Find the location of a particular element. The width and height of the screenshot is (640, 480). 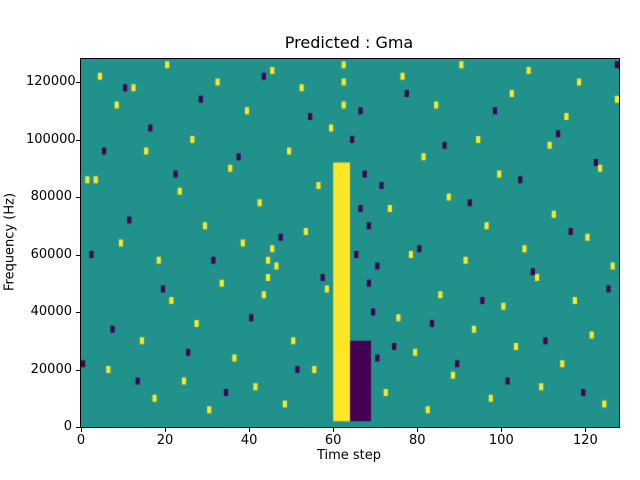

y-tick-label: 20000 is located at coordinates (51, 369).